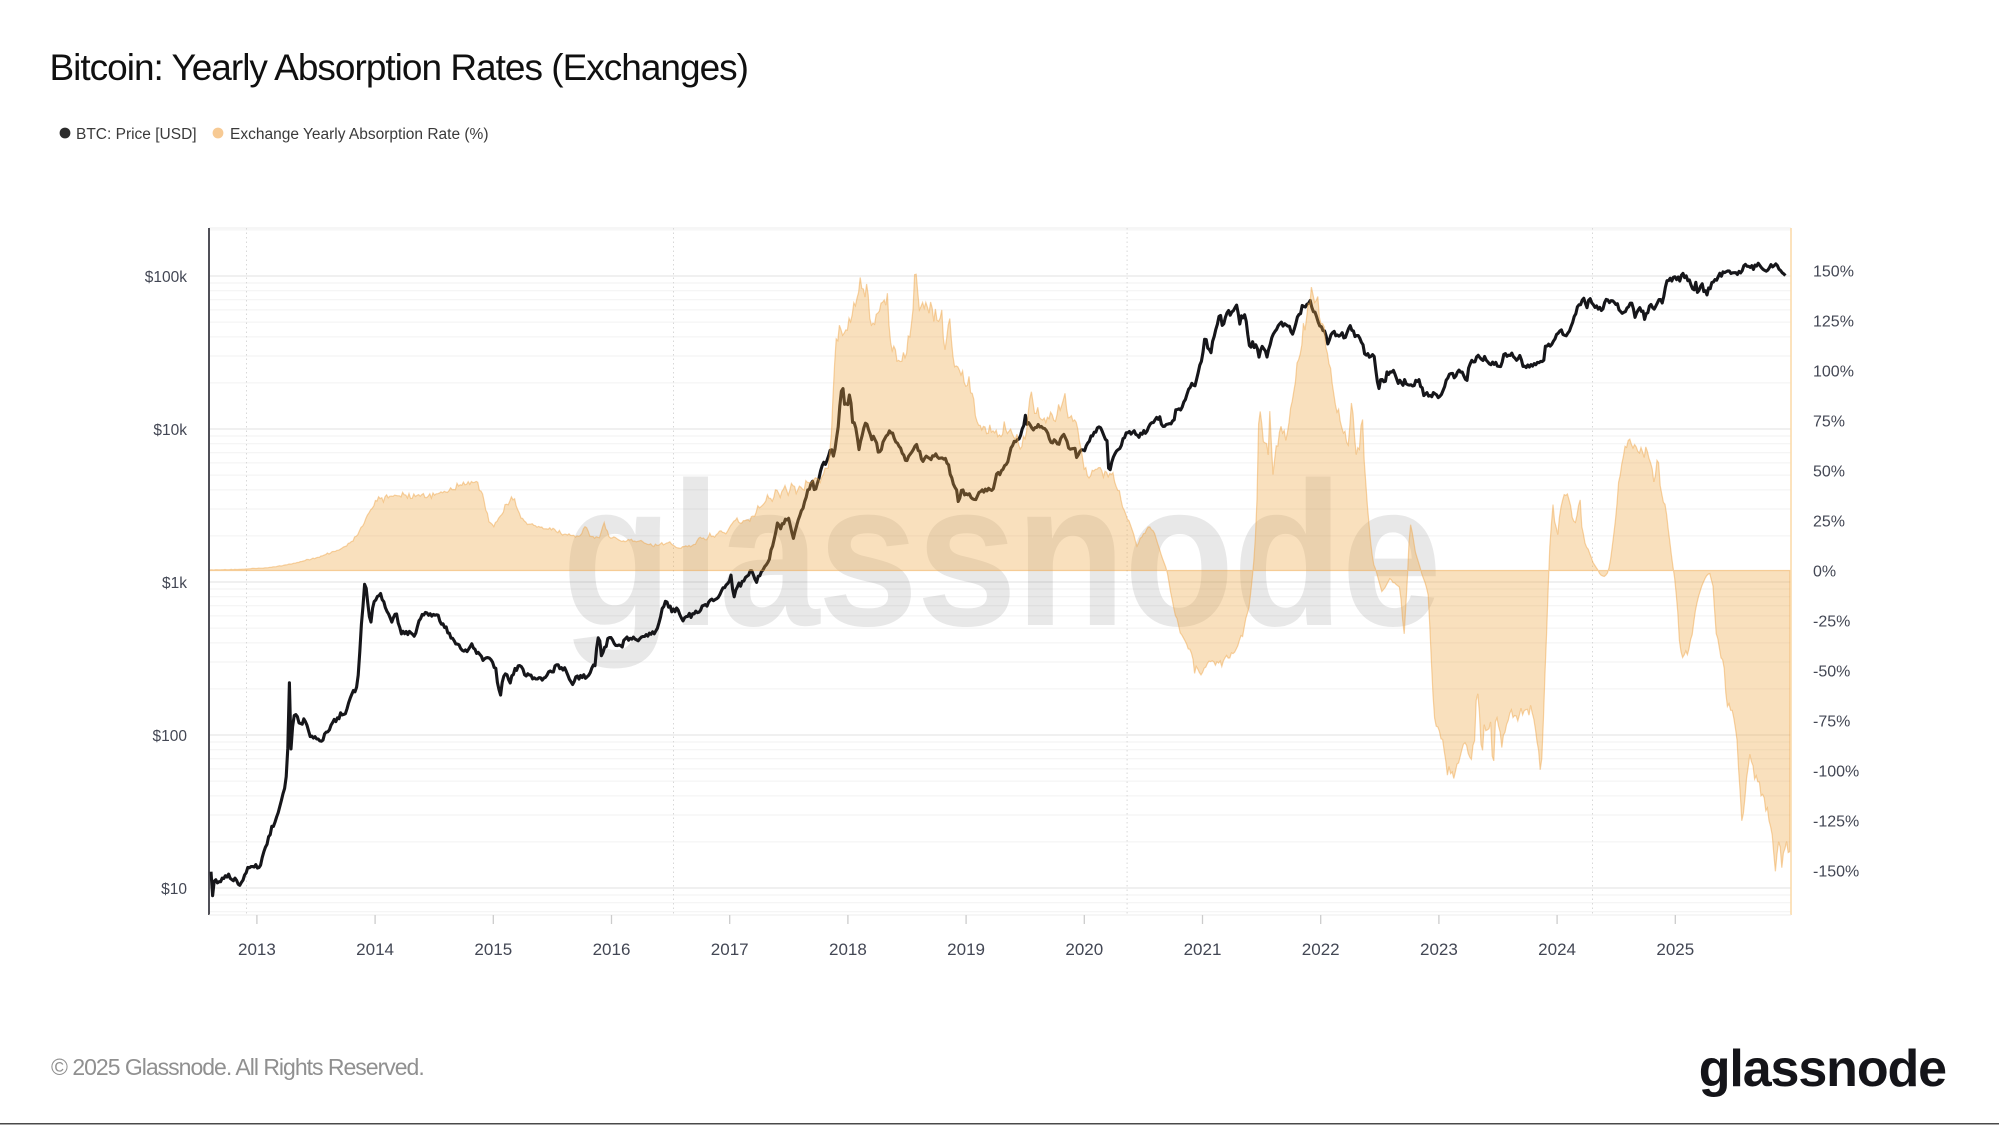 The width and height of the screenshot is (1999, 1125). Describe the element at coordinates (1833, 322) in the screenshot. I see `svg-text: 125%` at that location.